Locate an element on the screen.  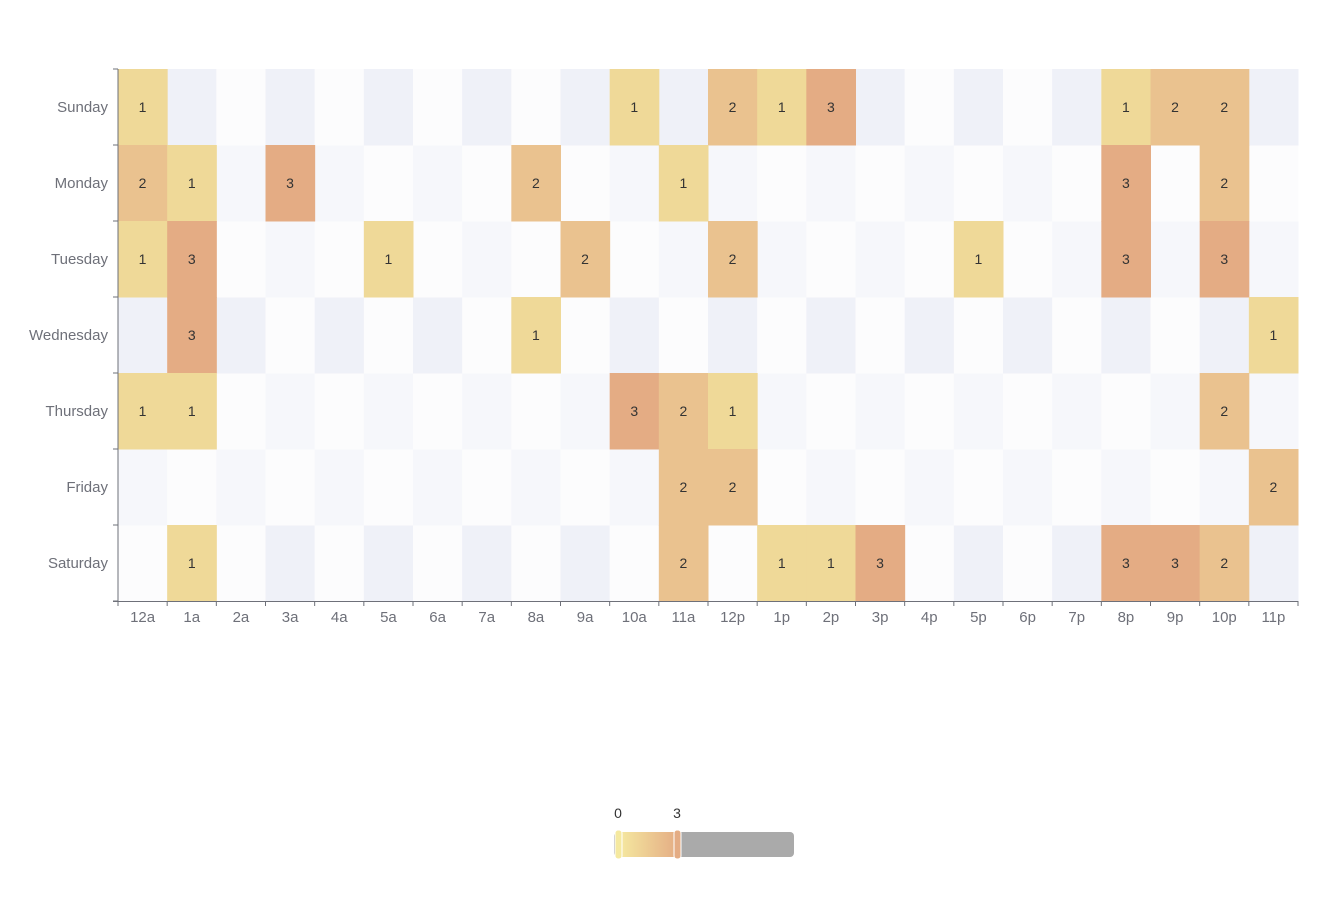
visual-map-selected-range is located at coordinates (648, 844).